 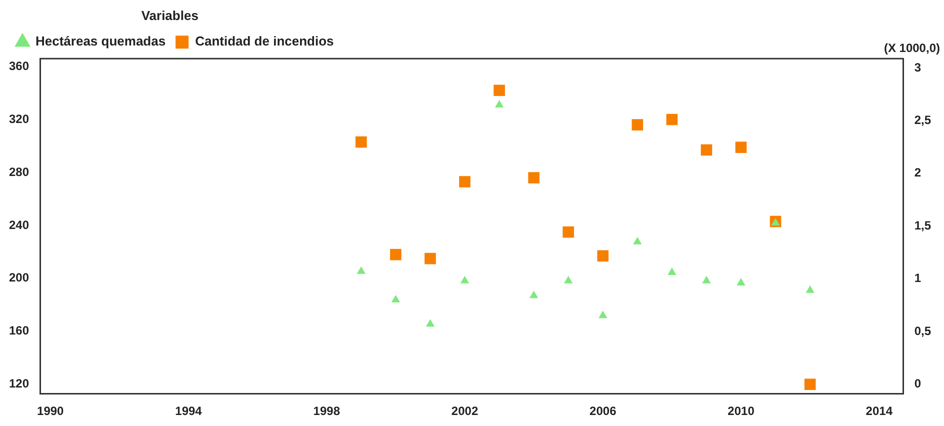 What do you see at coordinates (19, 119) in the screenshot?
I see `y-tick-label: 320` at bounding box center [19, 119].